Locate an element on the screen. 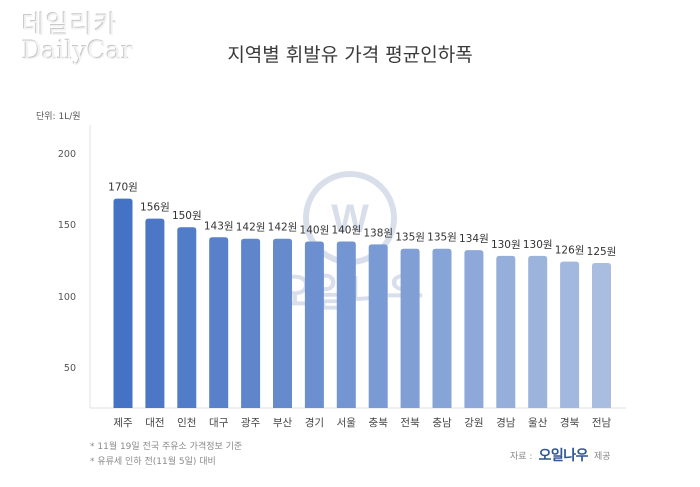  unit-label: 단위: 1L/원 is located at coordinates (58, 117).